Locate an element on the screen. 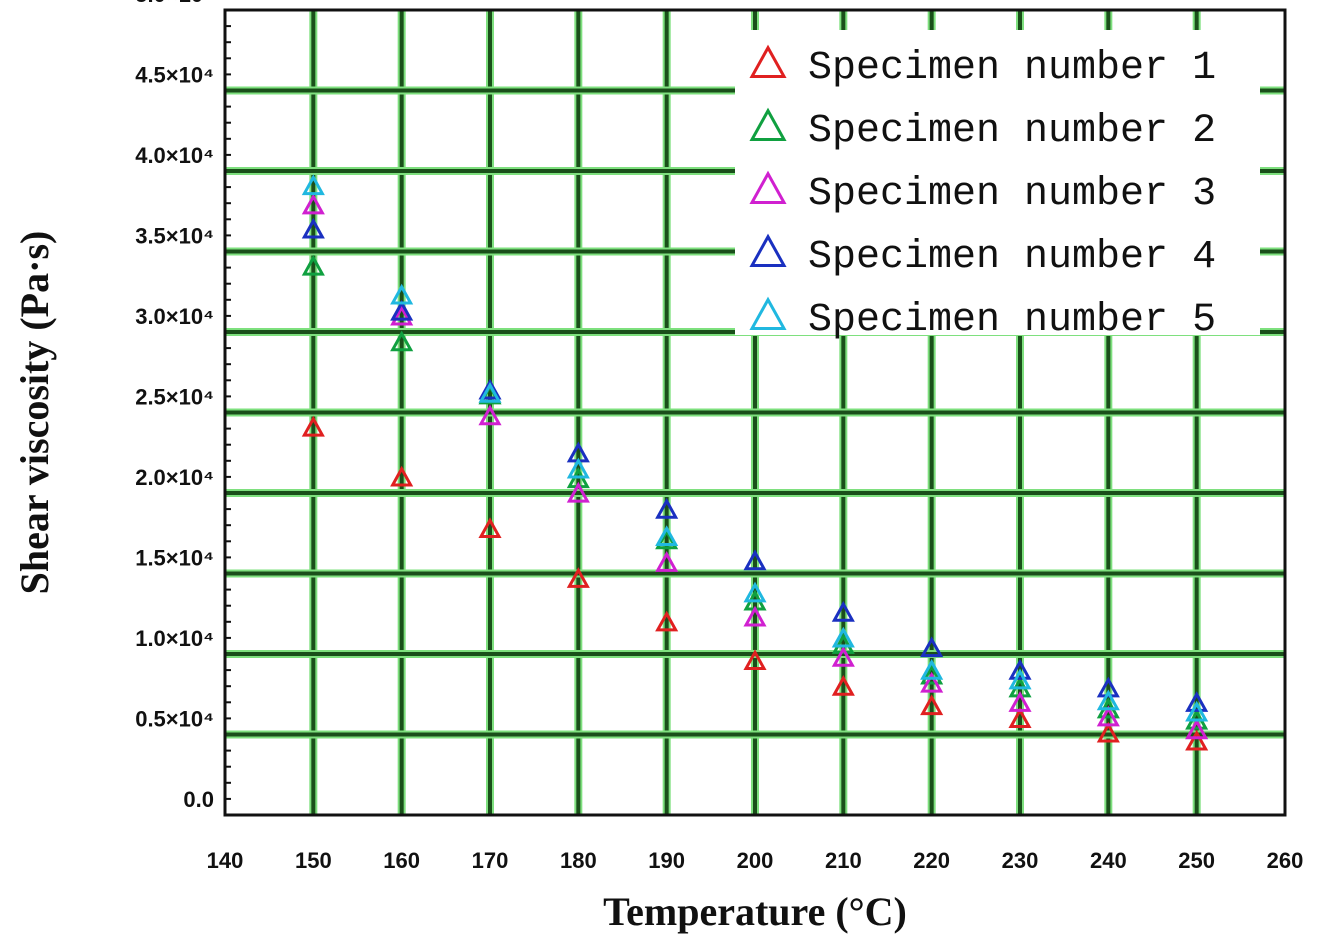 Image resolution: width=1323 pixels, height=938 pixels. x-tick-label: 250 is located at coordinates (1196, 860).